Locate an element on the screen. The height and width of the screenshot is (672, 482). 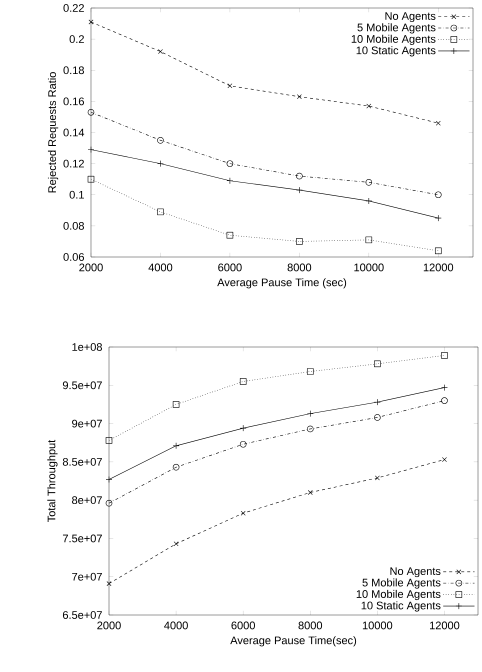
y-tick-label: 0.12 is located at coordinates (73, 164).